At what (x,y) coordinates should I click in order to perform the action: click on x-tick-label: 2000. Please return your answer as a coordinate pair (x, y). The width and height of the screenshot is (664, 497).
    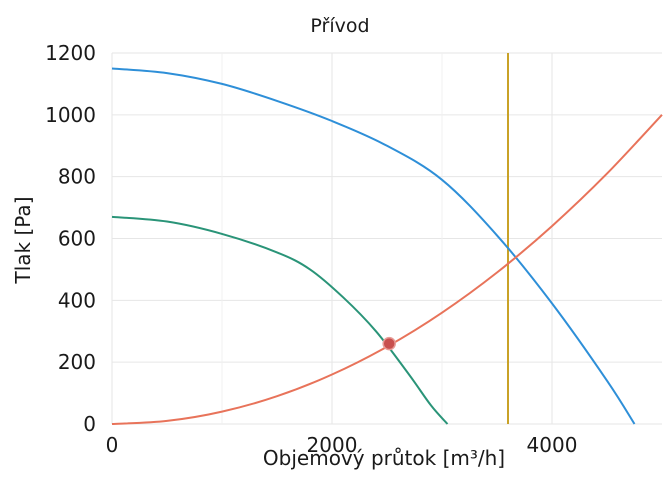
    Looking at the image, I should click on (332, 445).